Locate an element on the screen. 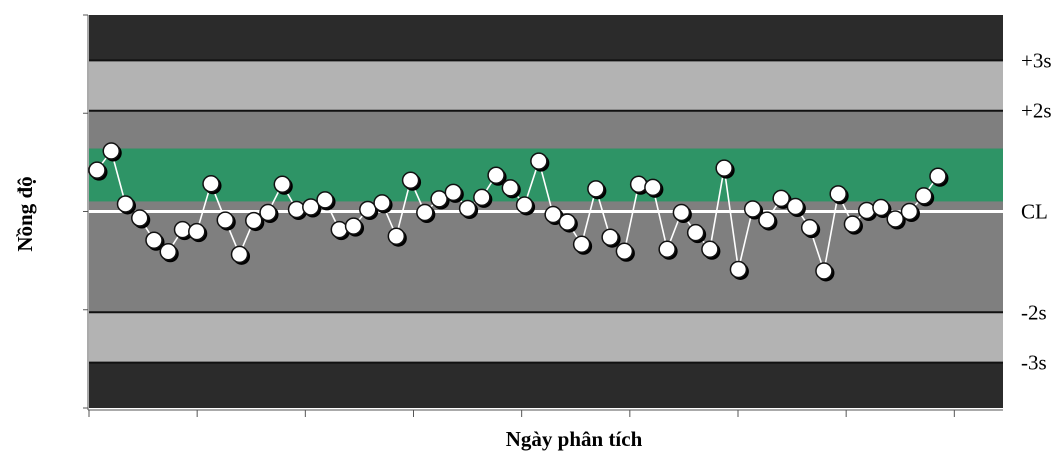 This screenshot has height=452, width=1061. control-label-cl: CL is located at coordinates (1034, 212).